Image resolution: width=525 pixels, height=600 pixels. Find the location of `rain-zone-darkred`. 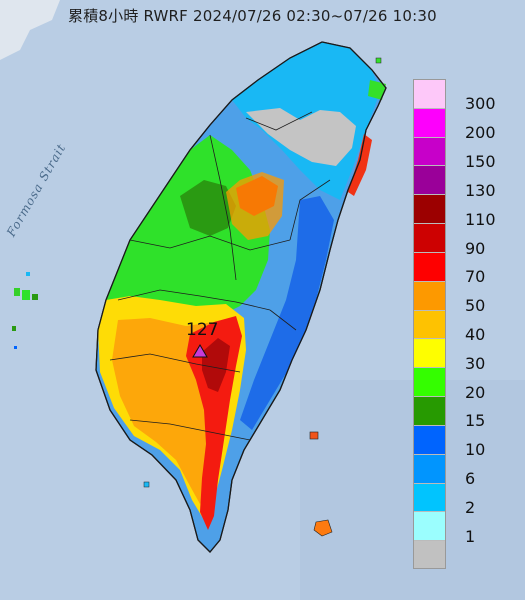

rain-zone-darkred is located at coordinates (216, 365).